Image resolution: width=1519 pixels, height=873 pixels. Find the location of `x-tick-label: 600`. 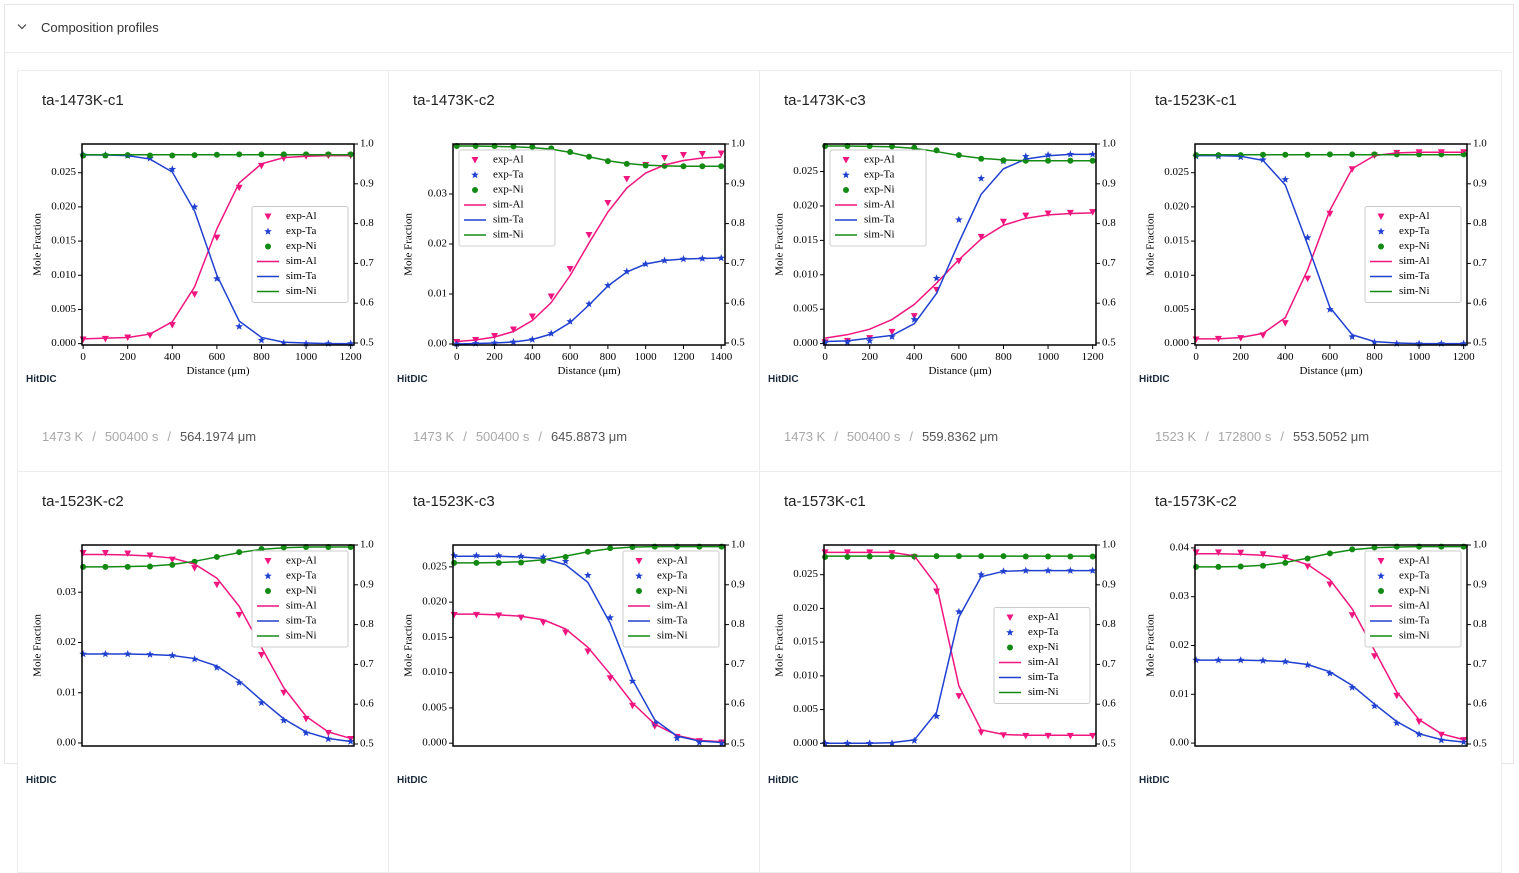

x-tick-label: 600 is located at coordinates (959, 357).